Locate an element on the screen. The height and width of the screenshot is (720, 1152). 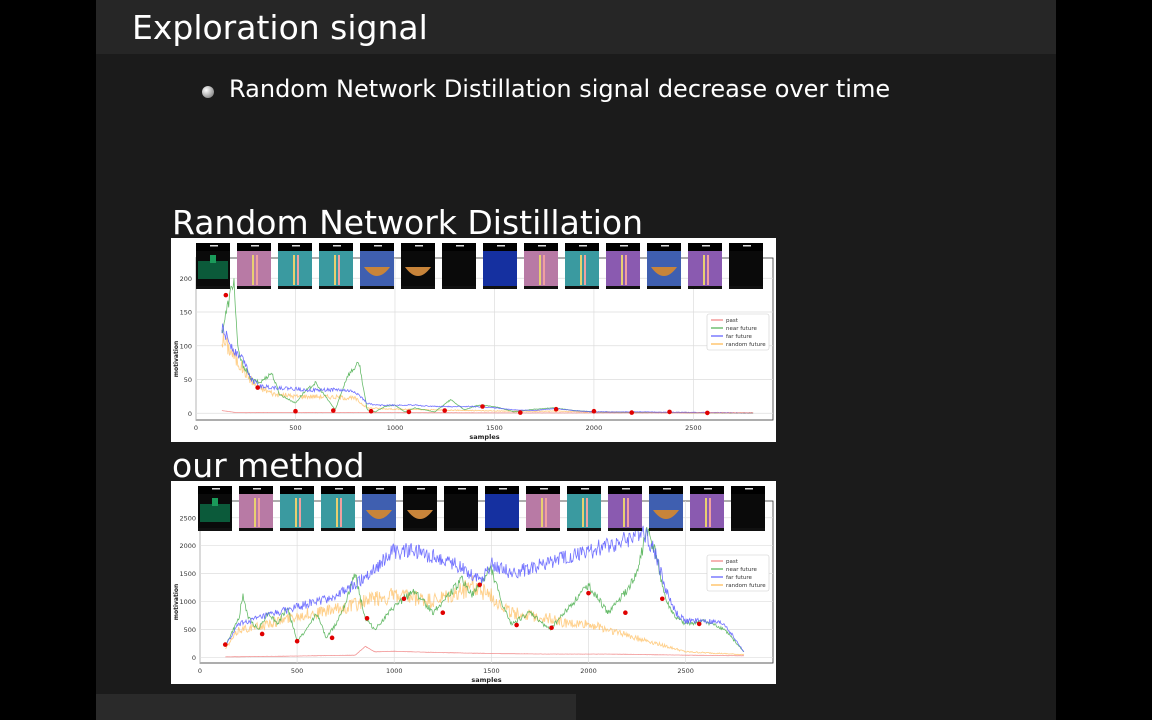
y-tick-label: 500 is located at coordinates (190, 630).